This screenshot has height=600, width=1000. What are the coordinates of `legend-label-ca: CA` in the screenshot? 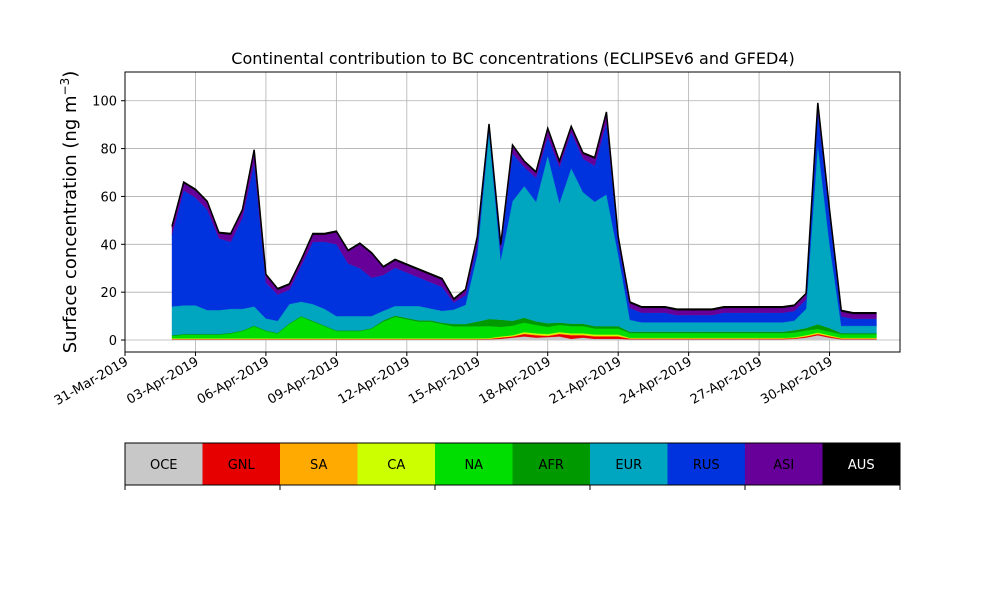 It's located at (396, 465).